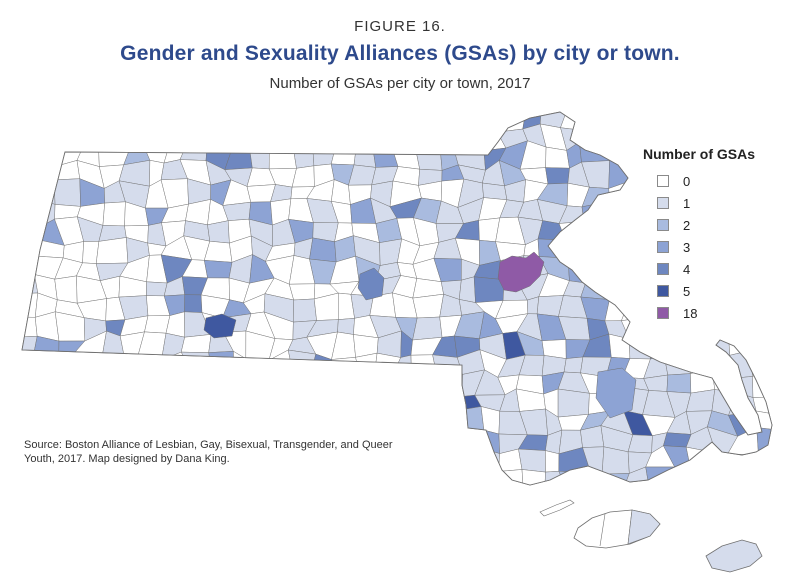  Describe the element at coordinates (687, 291) in the screenshot. I see `legend-label: 5` at that location.